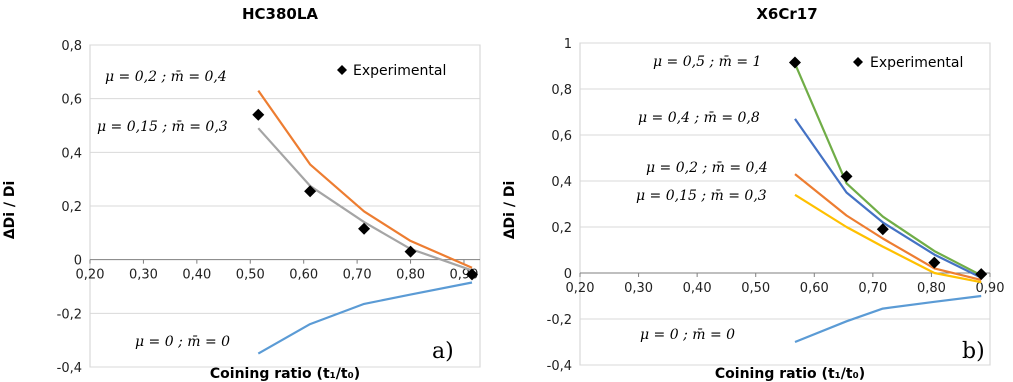  I want to click on chart-title: HC380LA, so click(280, 14).